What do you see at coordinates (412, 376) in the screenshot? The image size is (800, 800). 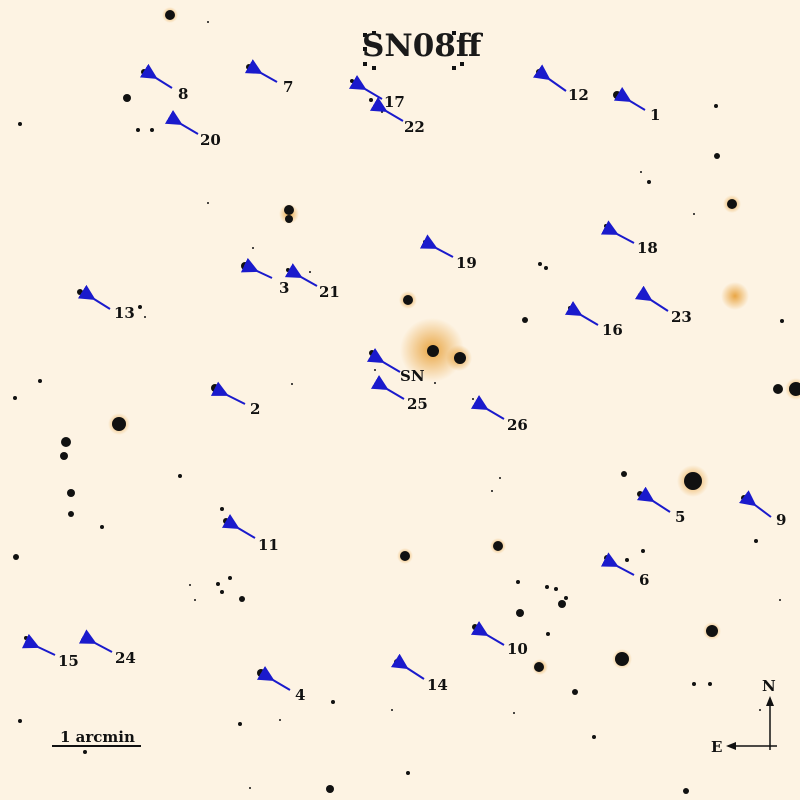 I see `supernova-label: SN` at bounding box center [412, 376].